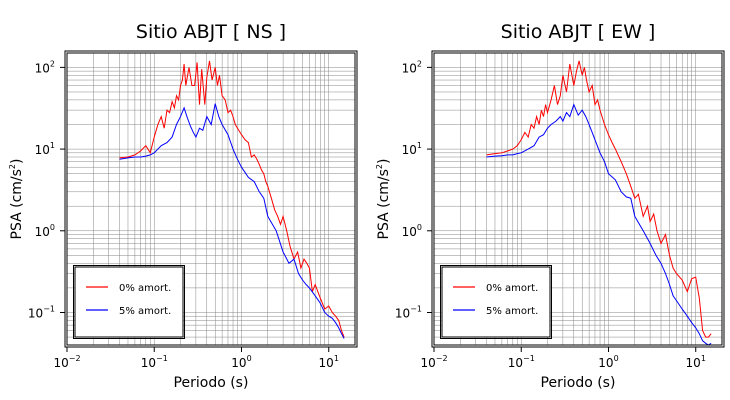 This screenshot has height=400, width=730. Describe the element at coordinates (412, 149) in the screenshot. I see `ew-y-tick-label: 10¹` at that location.